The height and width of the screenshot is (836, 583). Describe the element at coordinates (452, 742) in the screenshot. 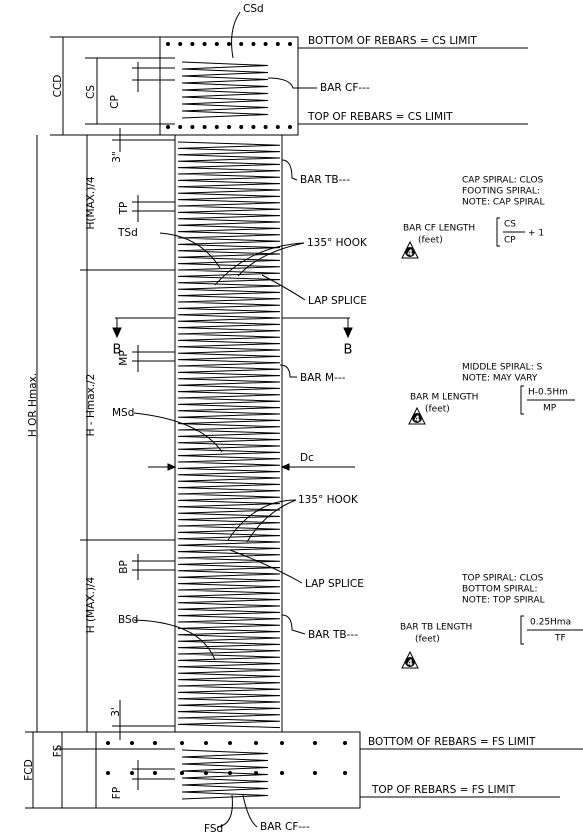

I see `label: BOTTOM OF REBARS = FS LIMIT` at that location.